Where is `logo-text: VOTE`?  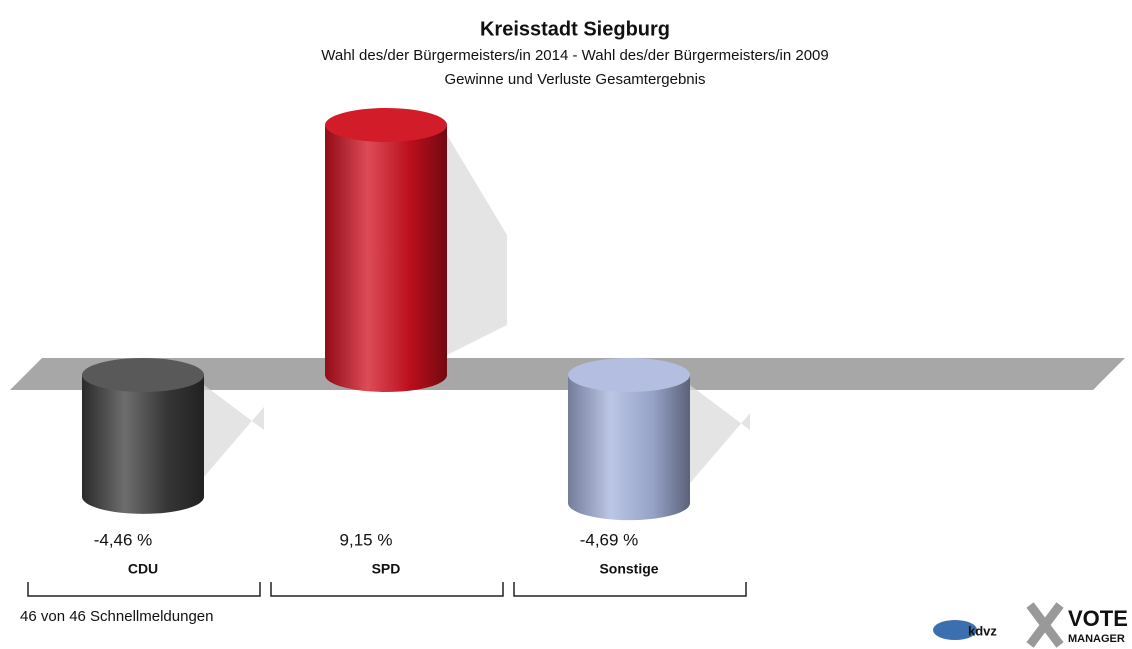
logo-text: VOTE is located at coordinates (1098, 618).